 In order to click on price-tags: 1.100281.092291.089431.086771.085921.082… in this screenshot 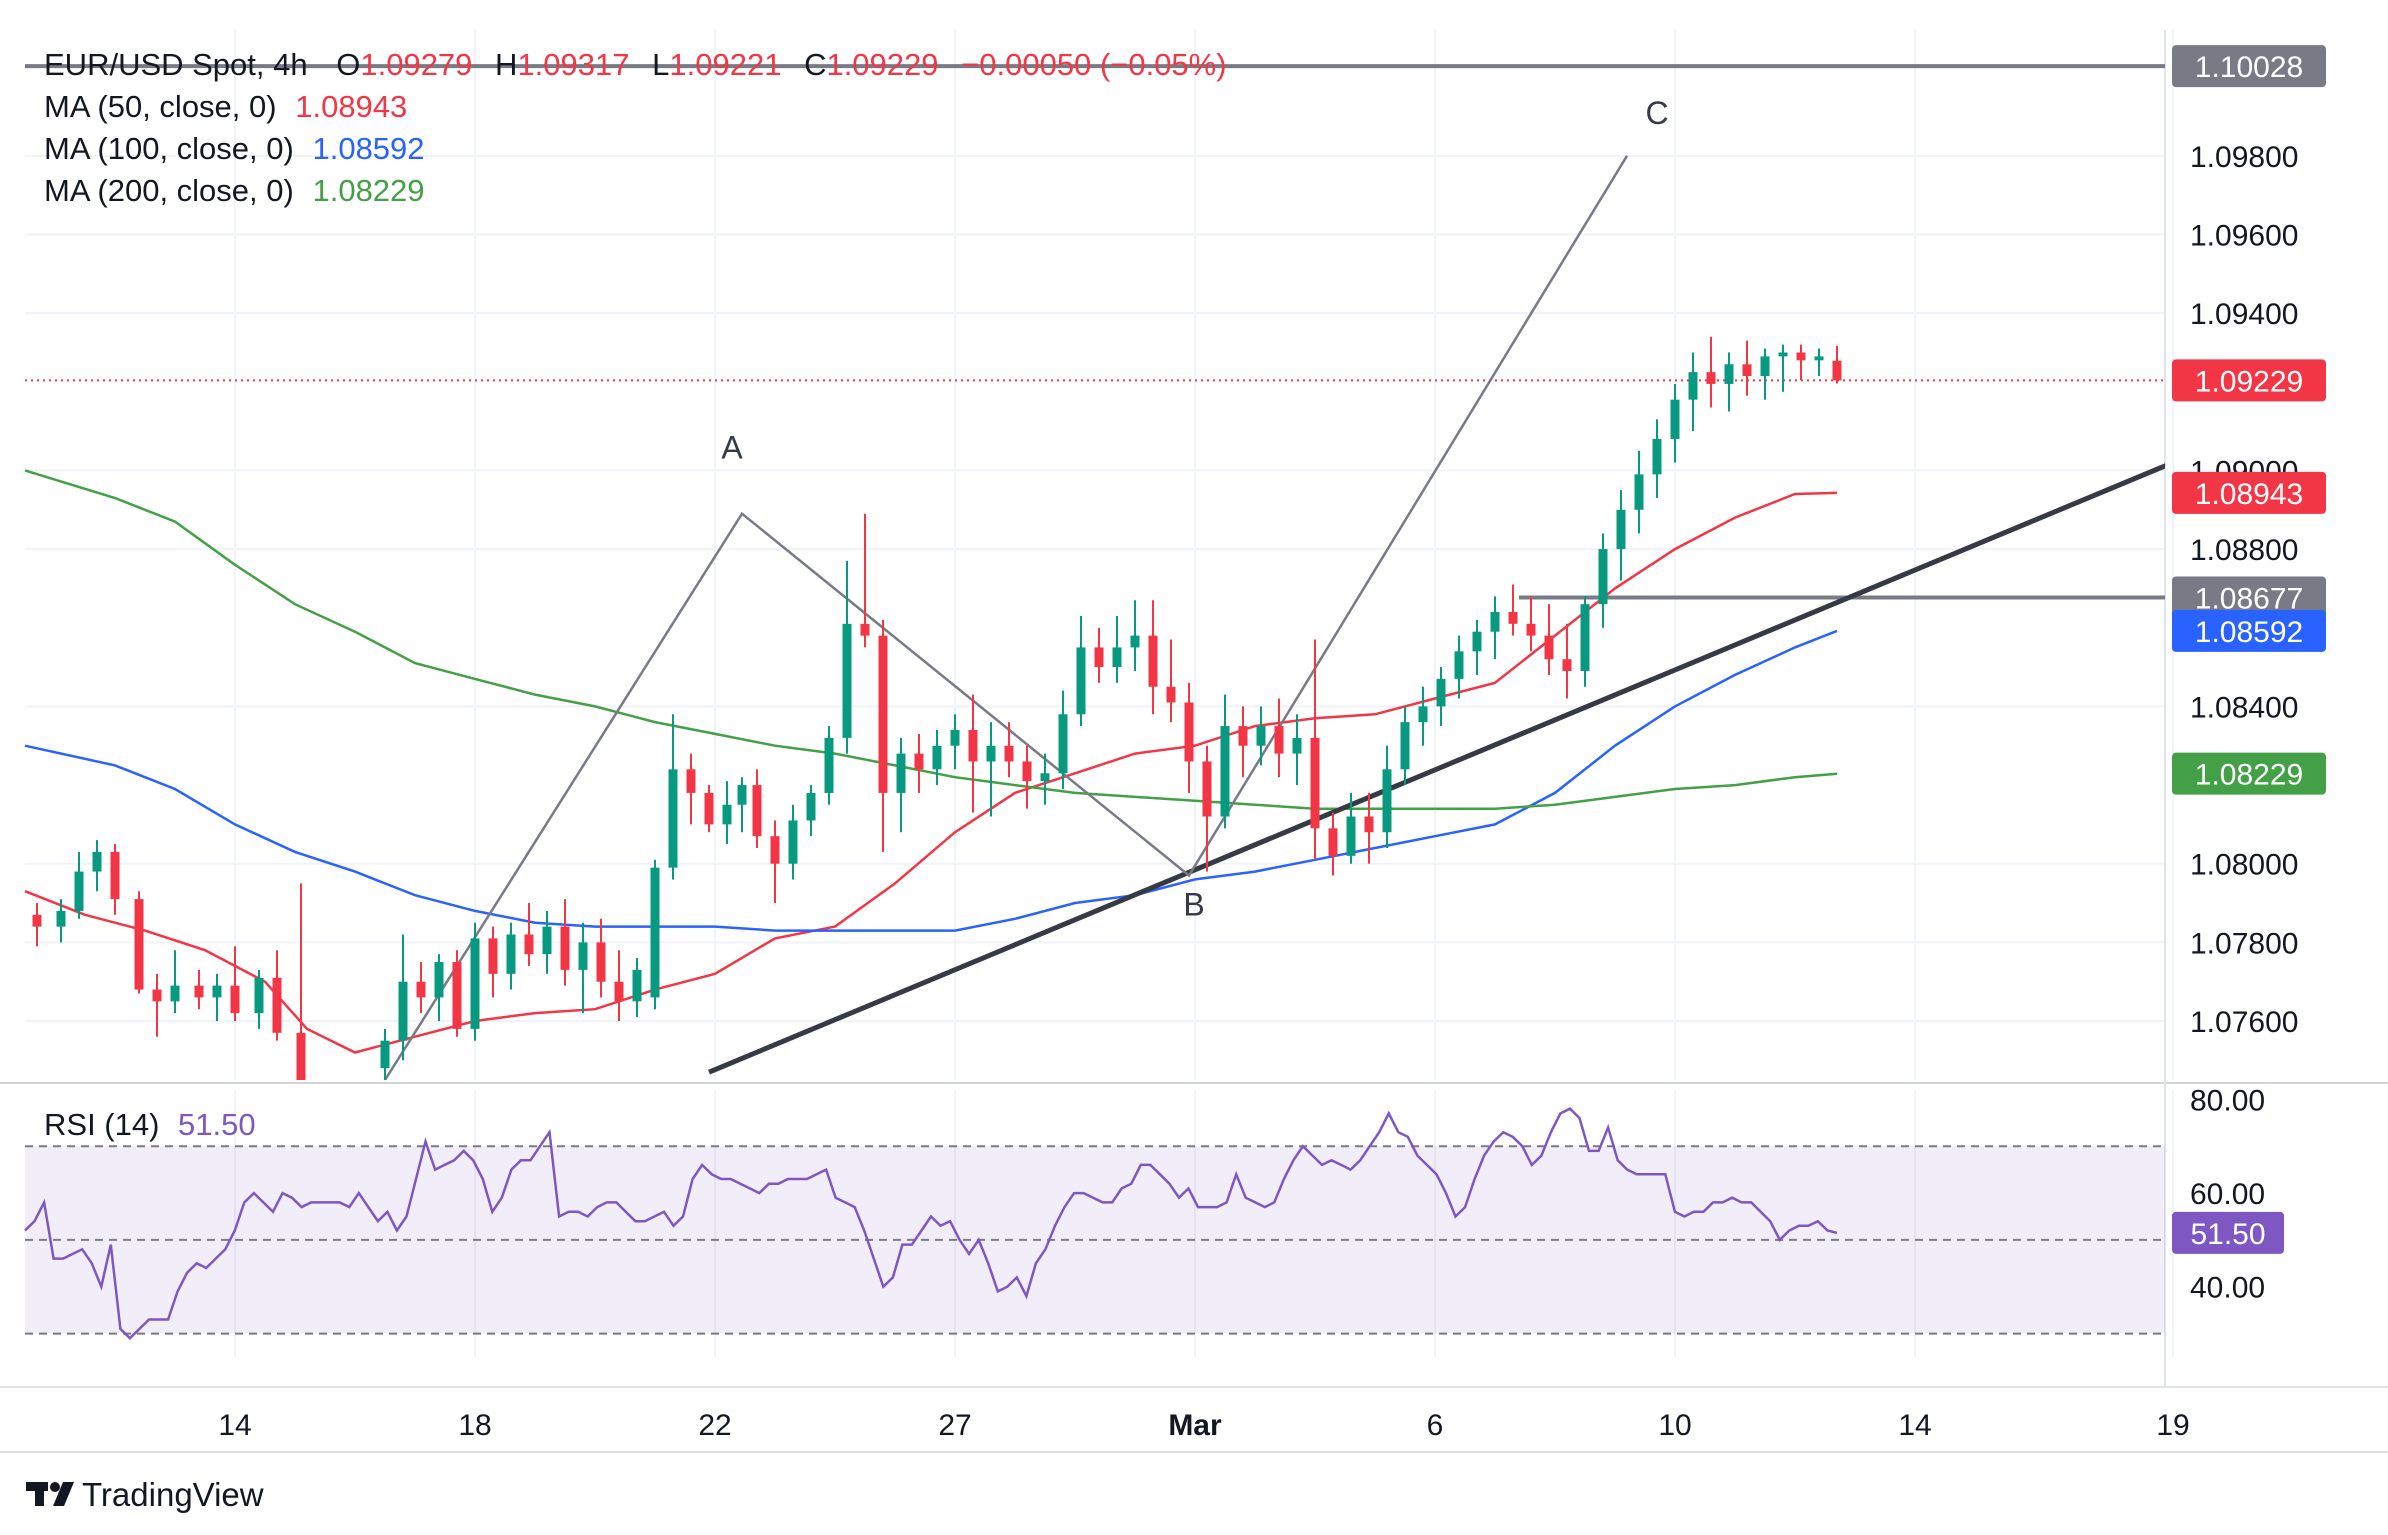, I will do `click(2249, 649)`.